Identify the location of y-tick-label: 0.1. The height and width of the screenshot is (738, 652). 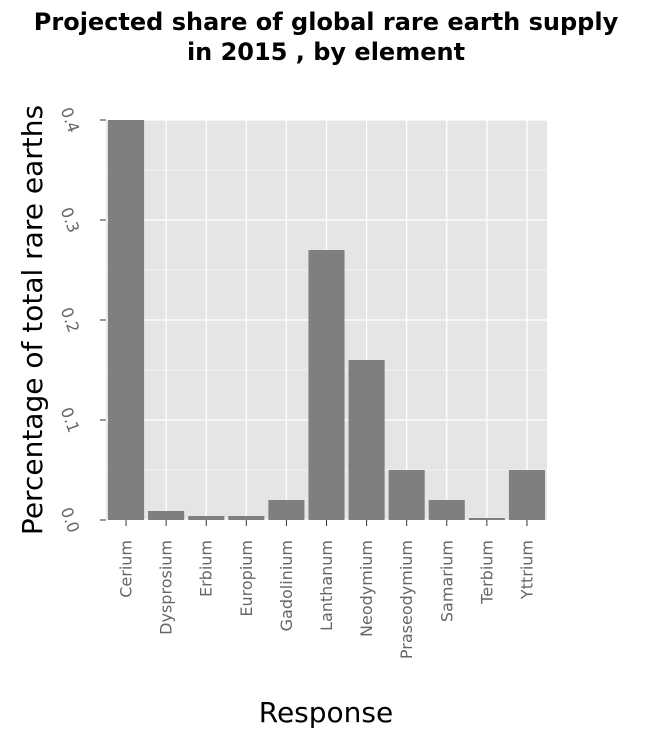
(70, 420).